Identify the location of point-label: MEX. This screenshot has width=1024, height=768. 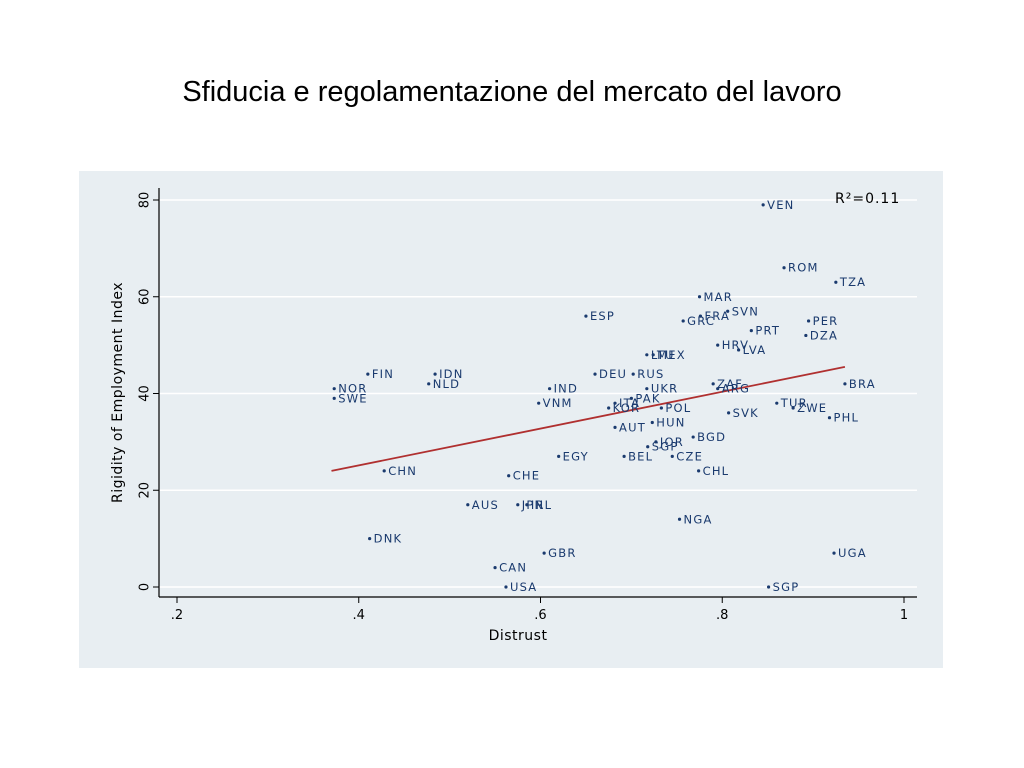
(671, 355).